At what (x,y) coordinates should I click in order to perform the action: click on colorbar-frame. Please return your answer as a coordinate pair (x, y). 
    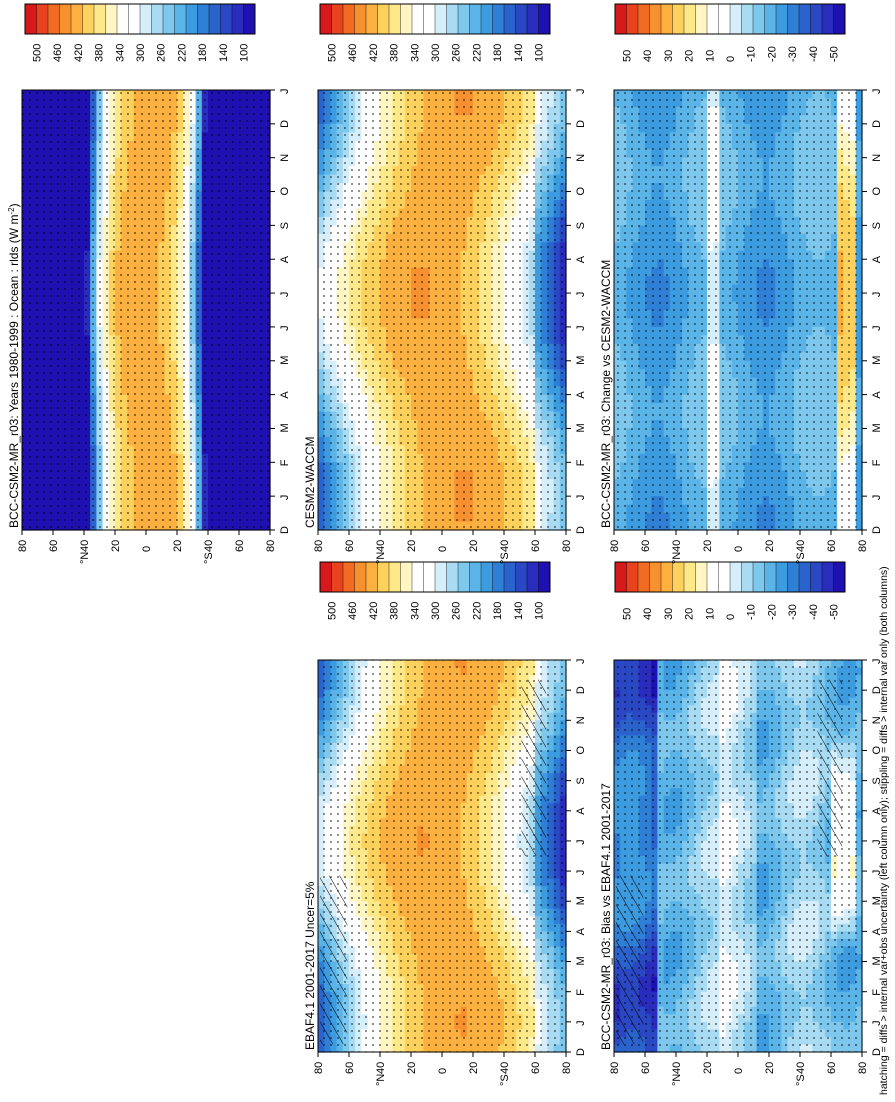
    Looking at the image, I should click on (140, 19).